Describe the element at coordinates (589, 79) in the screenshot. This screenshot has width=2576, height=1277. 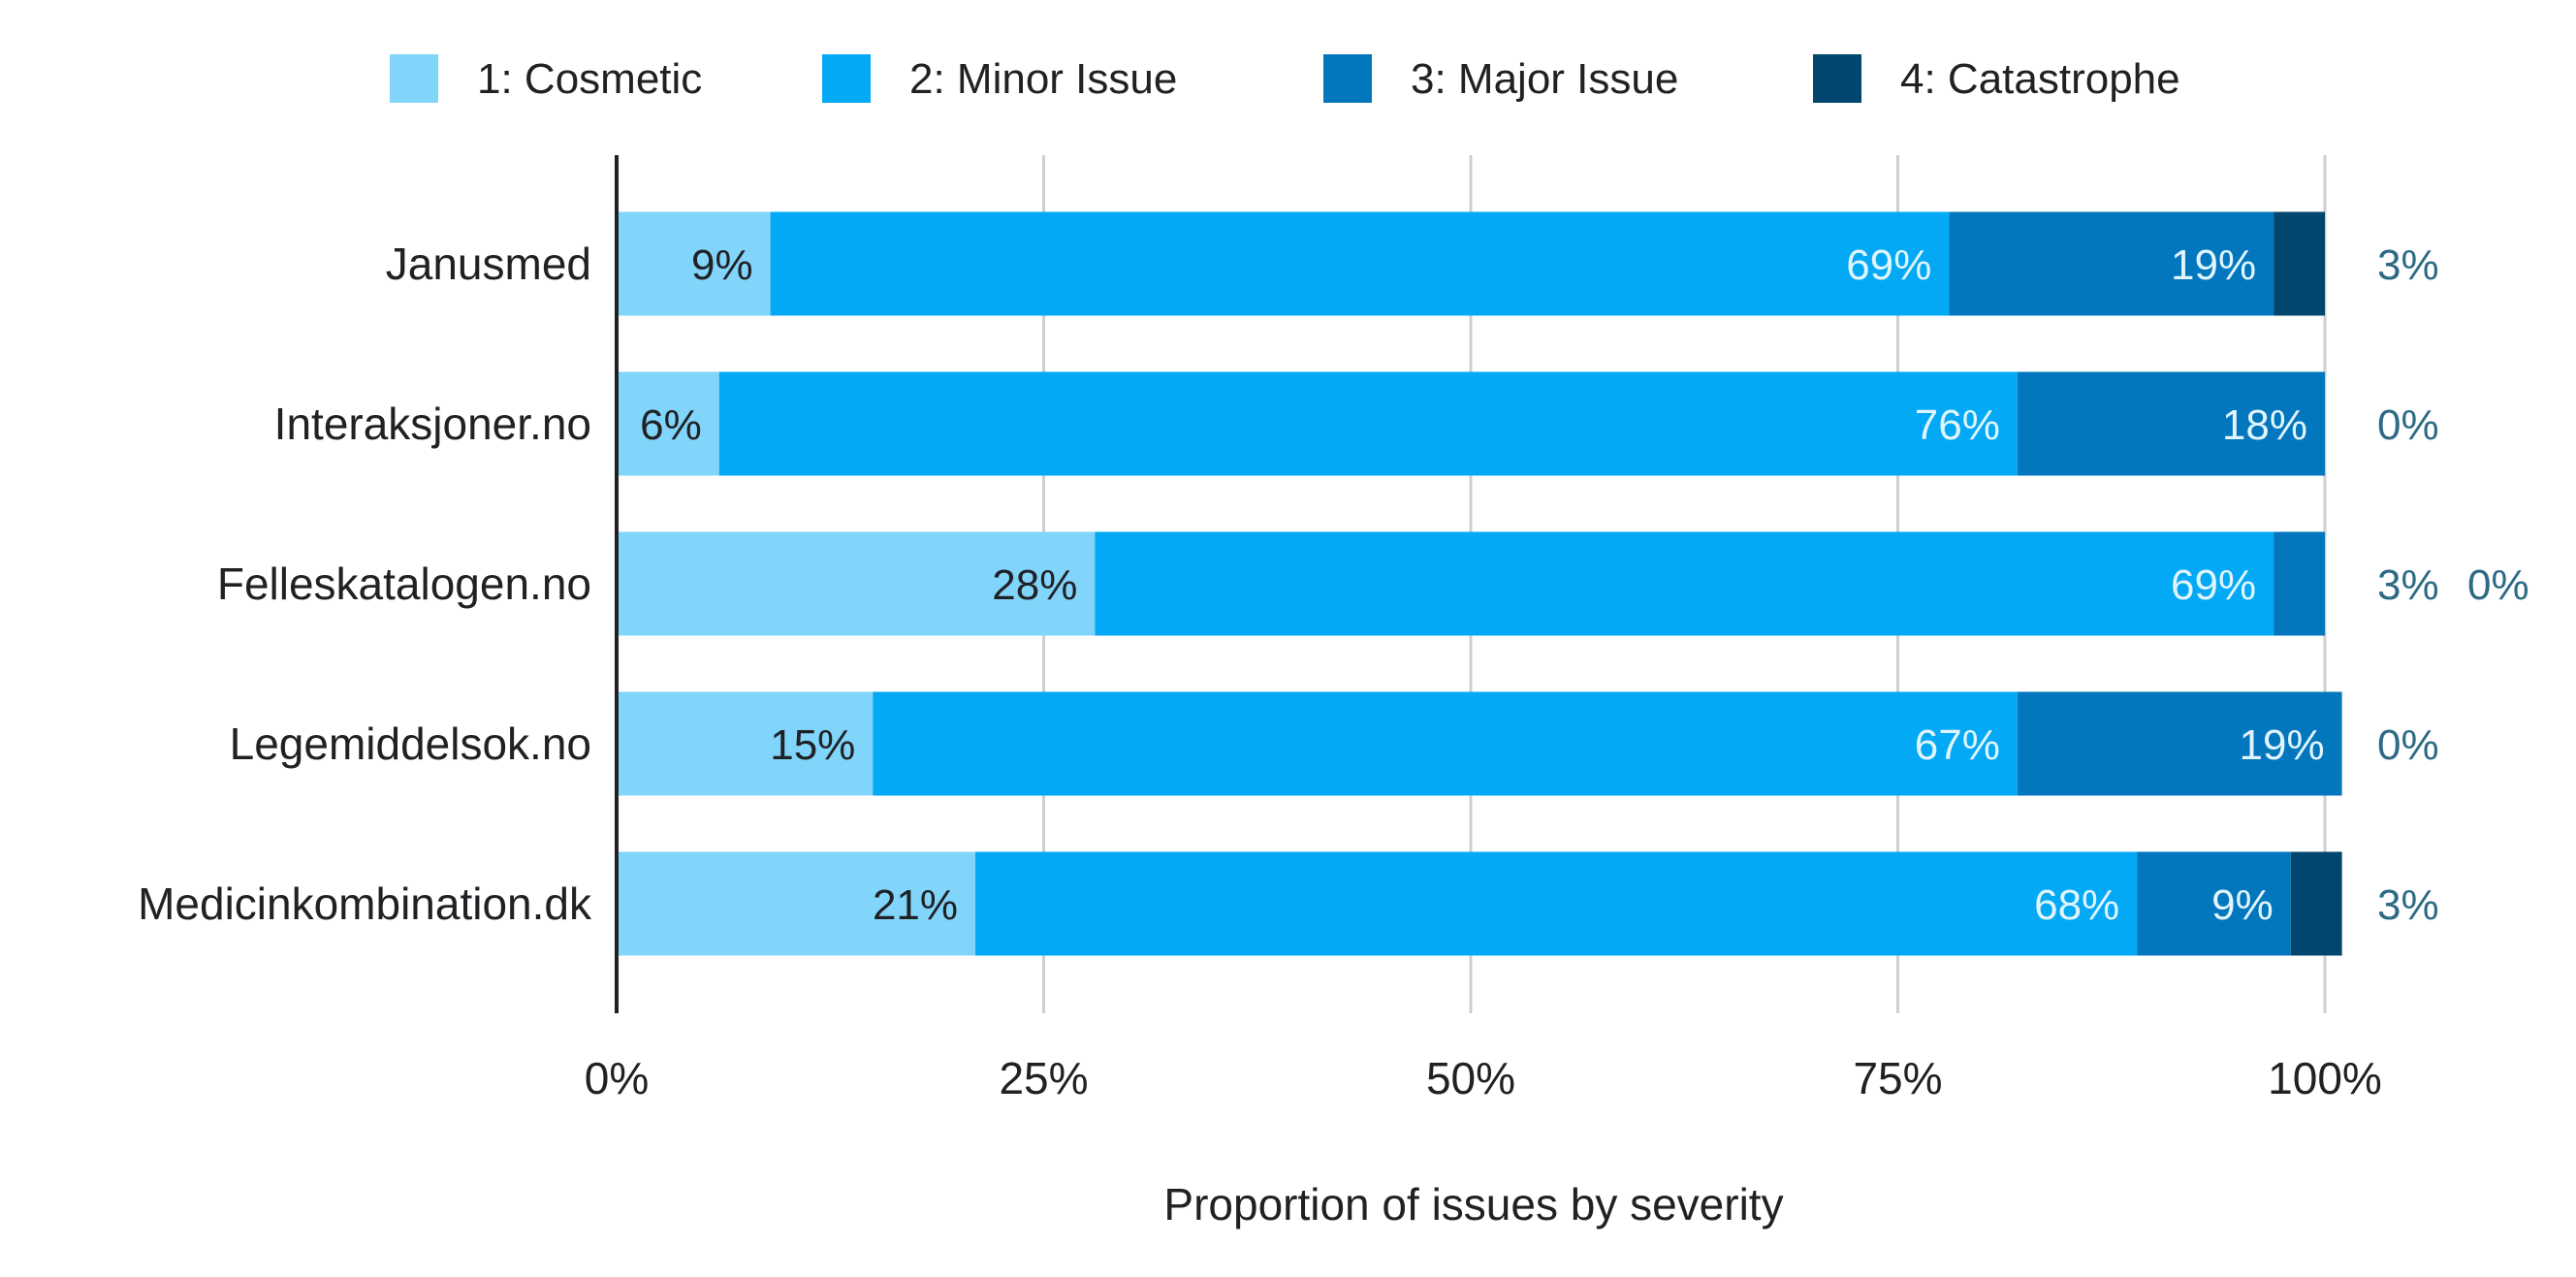
I see `legend-label: 1: Cosmetic` at that location.